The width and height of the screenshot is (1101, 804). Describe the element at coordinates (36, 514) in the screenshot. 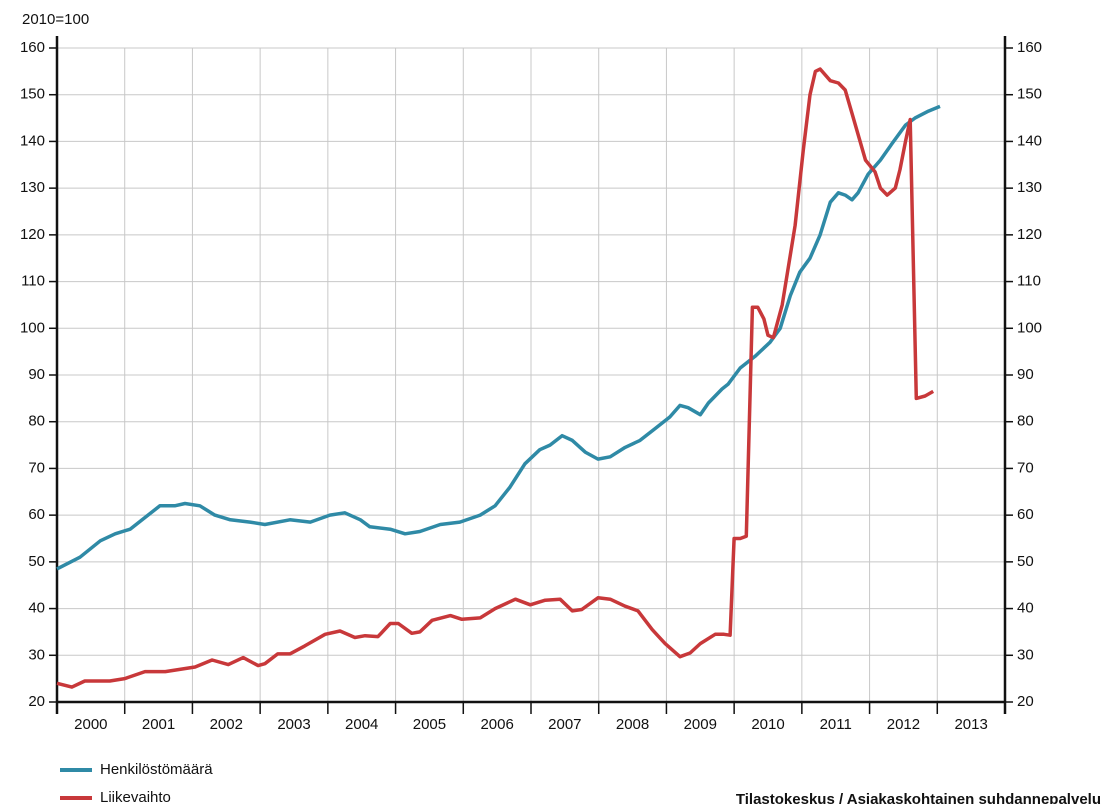

I see `y-tick-label: 60` at that location.